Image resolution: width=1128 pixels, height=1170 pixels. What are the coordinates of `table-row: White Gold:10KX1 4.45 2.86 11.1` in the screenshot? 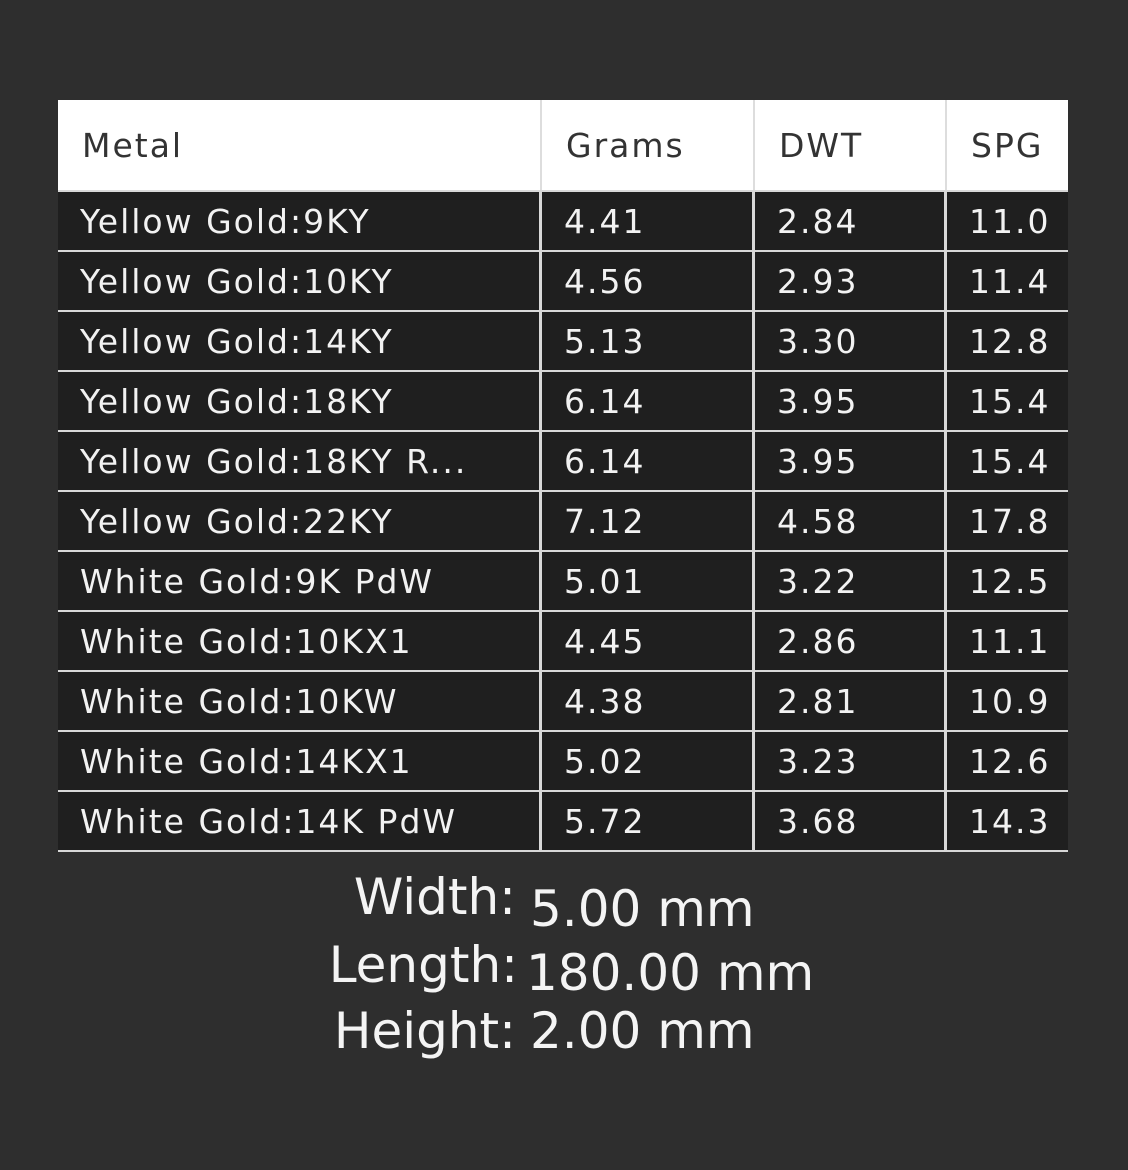 It's located at (563, 640).